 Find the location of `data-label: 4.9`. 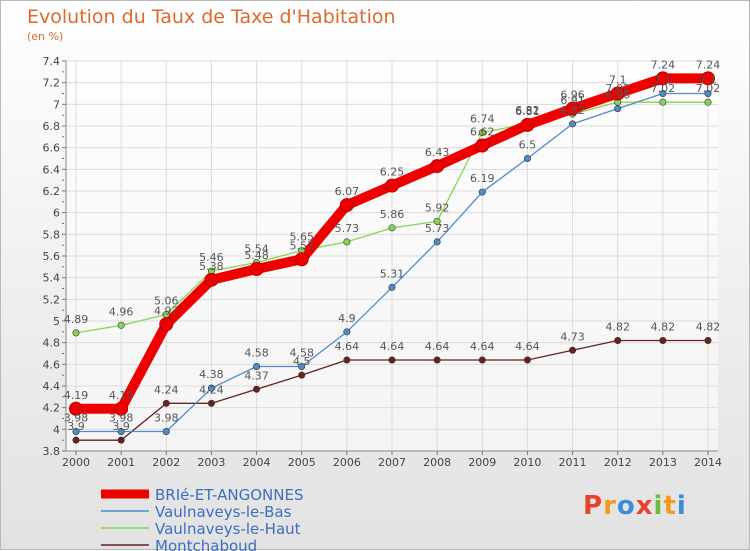

data-label: 4.9 is located at coordinates (347, 318).